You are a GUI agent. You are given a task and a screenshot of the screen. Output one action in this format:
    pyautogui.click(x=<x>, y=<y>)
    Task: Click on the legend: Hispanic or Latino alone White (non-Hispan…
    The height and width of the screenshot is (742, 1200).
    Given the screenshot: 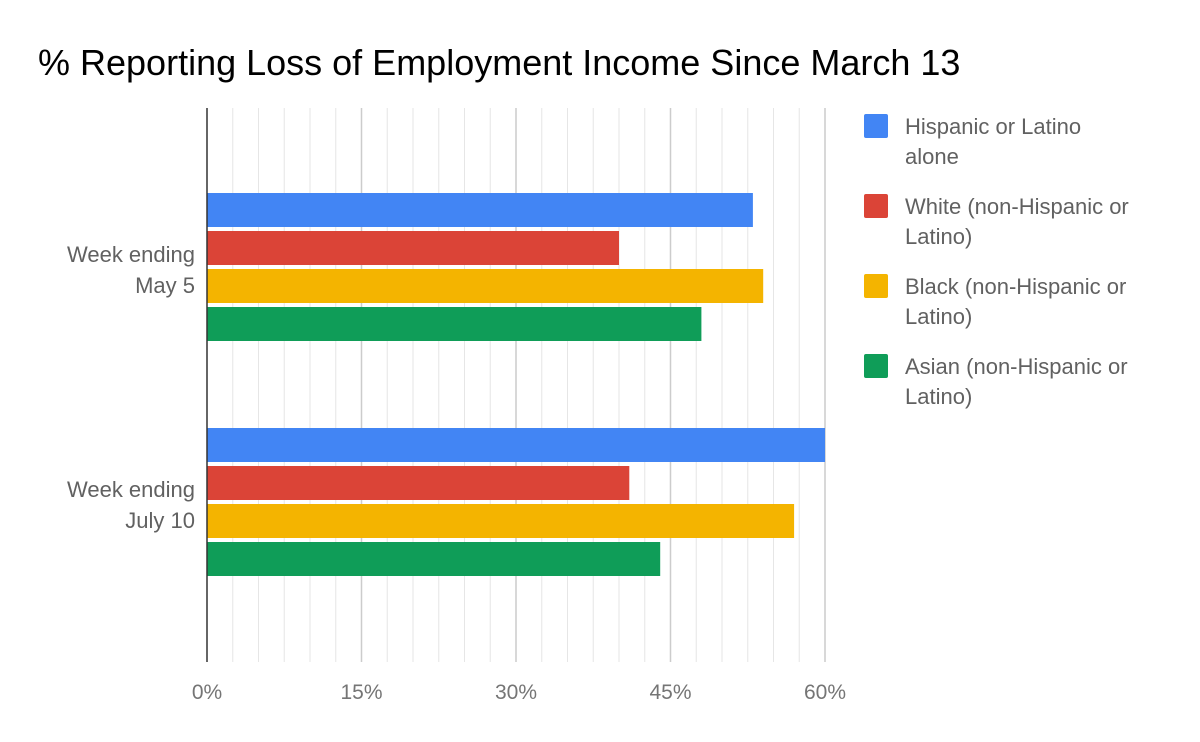 What is the action you would take?
    pyautogui.click(x=996, y=261)
    